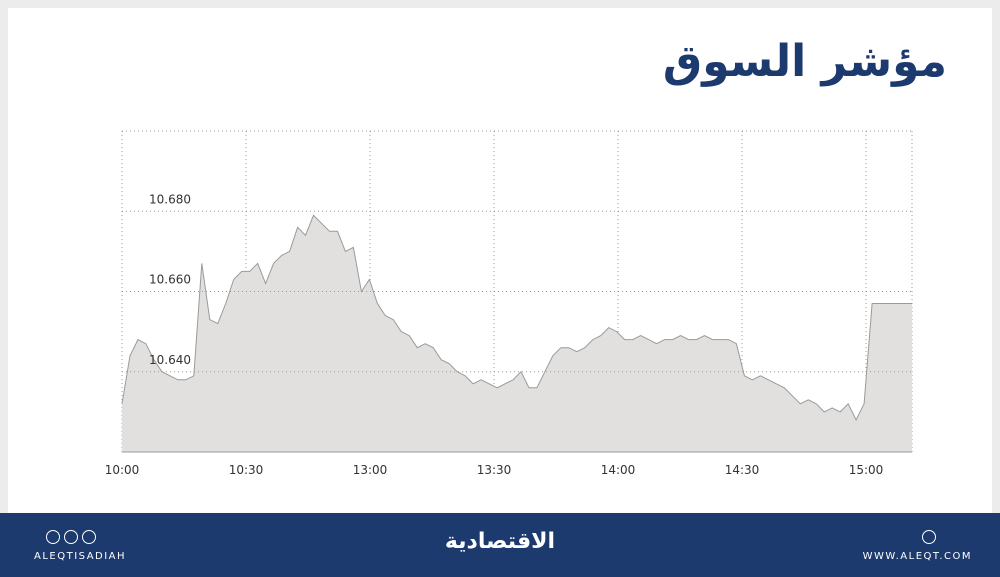 This screenshot has height=577, width=1000. Describe the element at coordinates (370, 470) in the screenshot. I see `x-tick-label: 13:00` at that location.